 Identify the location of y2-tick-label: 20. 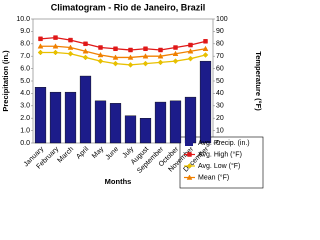
(220, 118).